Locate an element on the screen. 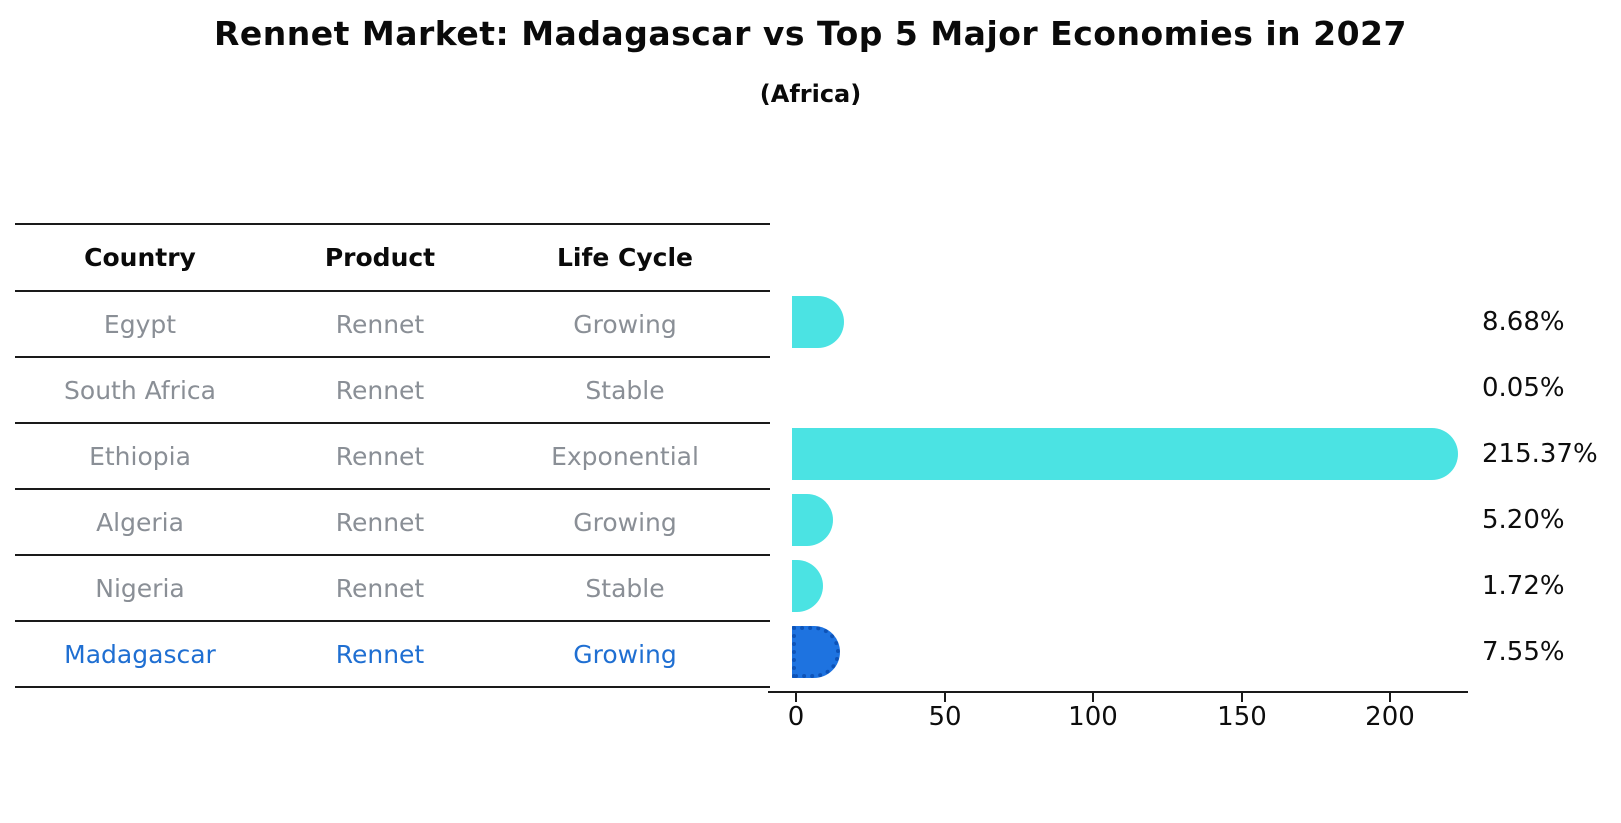 This screenshot has width=1621, height=823. cell-country: Nigeria is located at coordinates (140, 588).